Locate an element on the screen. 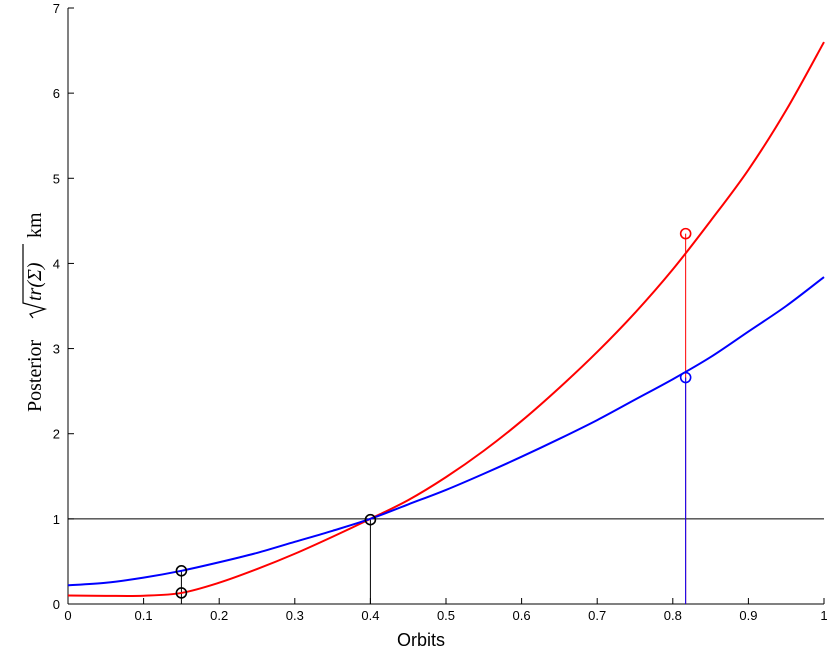 This screenshot has height=656, width=830. y-tick-label: 3 is located at coordinates (56, 349).